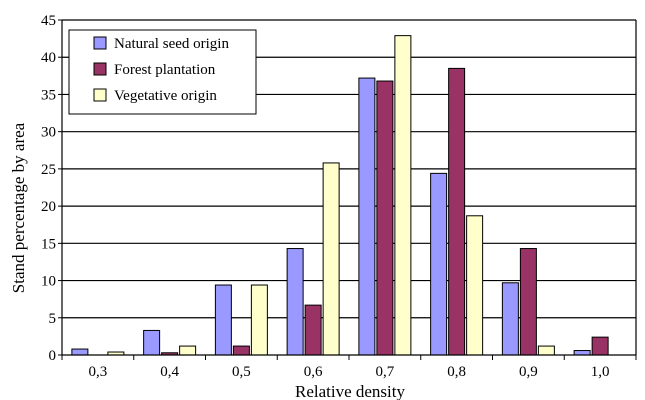 This screenshot has height=400, width=645. What do you see at coordinates (313, 372) in the screenshot?
I see `x-tick-label: 0,6` at bounding box center [313, 372].